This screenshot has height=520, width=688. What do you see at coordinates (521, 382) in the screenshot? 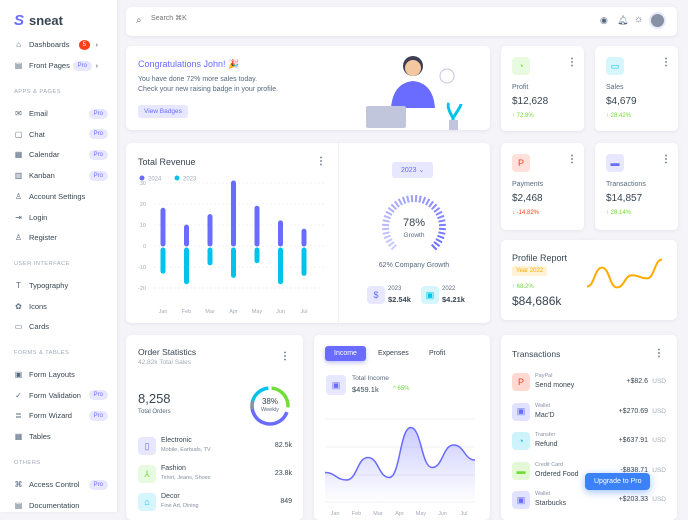
I see `paypal-icon: P` at bounding box center [521, 382].